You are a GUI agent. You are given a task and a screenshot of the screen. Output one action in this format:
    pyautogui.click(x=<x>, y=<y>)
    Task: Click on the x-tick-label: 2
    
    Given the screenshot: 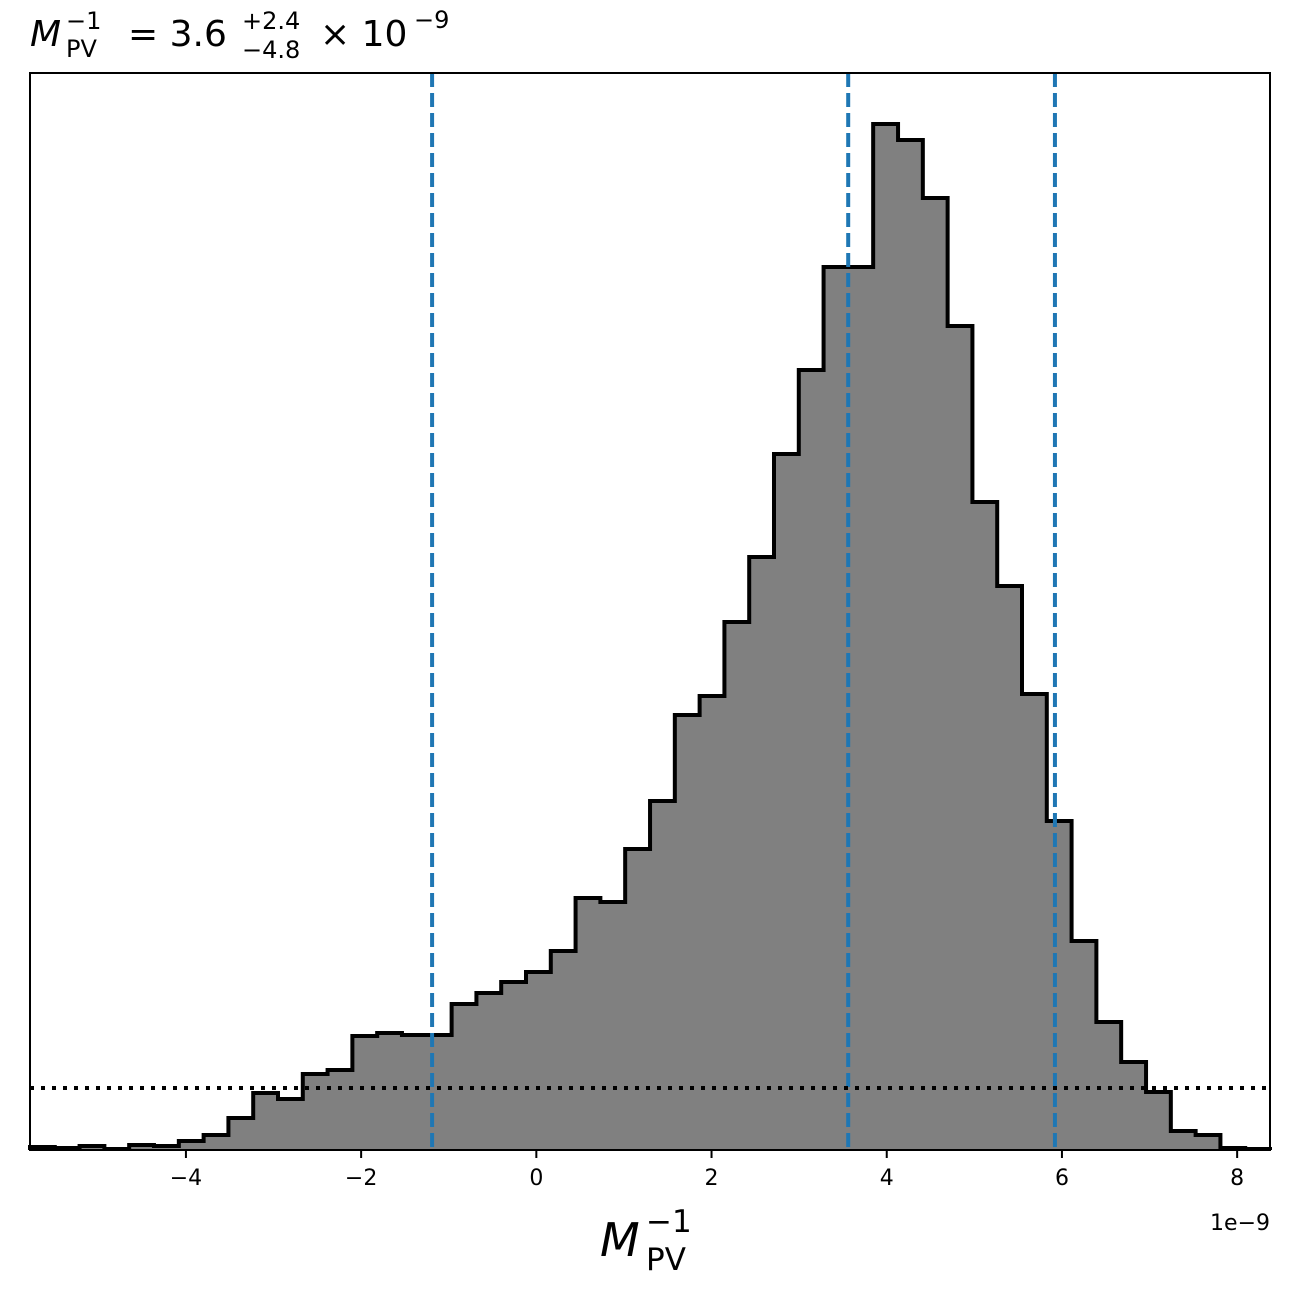 What is the action you would take?
    pyautogui.click(x=712, y=1178)
    